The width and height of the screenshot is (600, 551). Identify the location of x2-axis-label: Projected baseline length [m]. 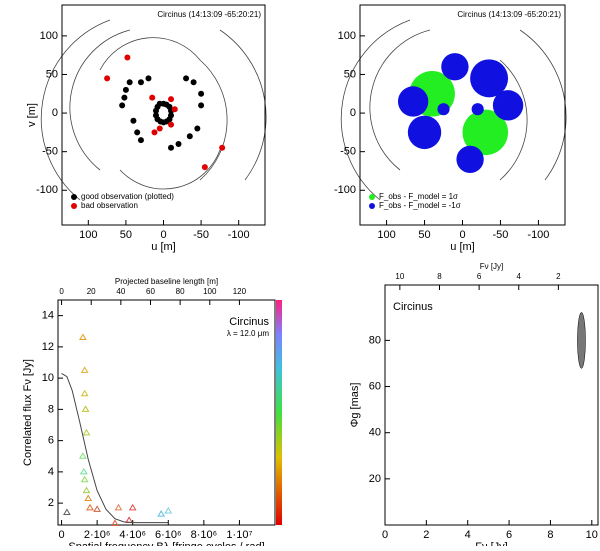
(166, 281).